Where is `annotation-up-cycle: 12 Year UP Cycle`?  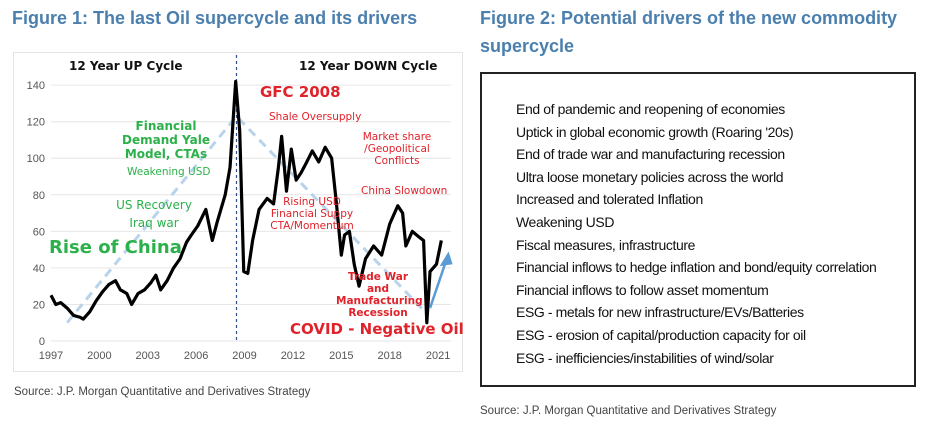 annotation-up-cycle: 12 Year UP Cycle is located at coordinates (126, 66).